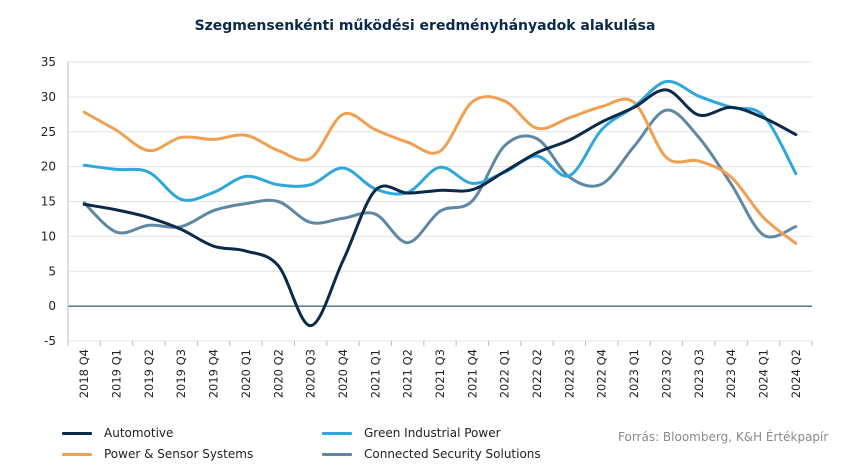 Image resolution: width=850 pixels, height=469 pixels. What do you see at coordinates (84, 373) in the screenshot?
I see `x-tick-label: 2018 Q4` at bounding box center [84, 373].